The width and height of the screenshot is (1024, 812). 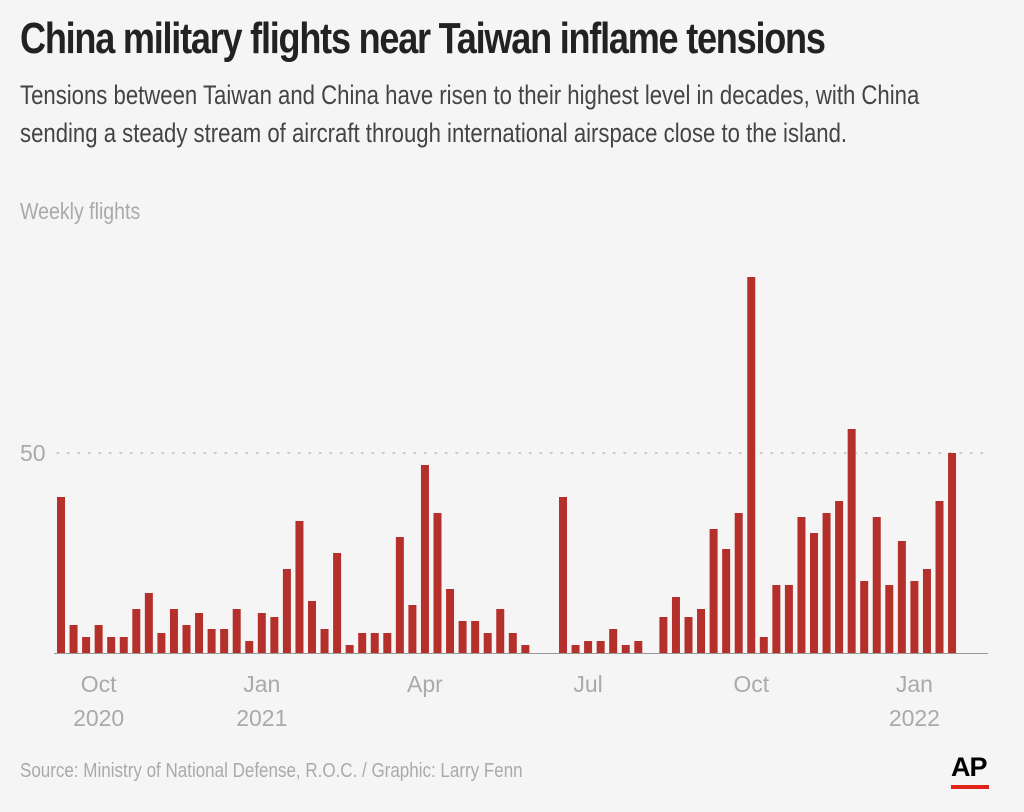 I want to click on x-tick-year-label: 2020, so click(x=98, y=718).